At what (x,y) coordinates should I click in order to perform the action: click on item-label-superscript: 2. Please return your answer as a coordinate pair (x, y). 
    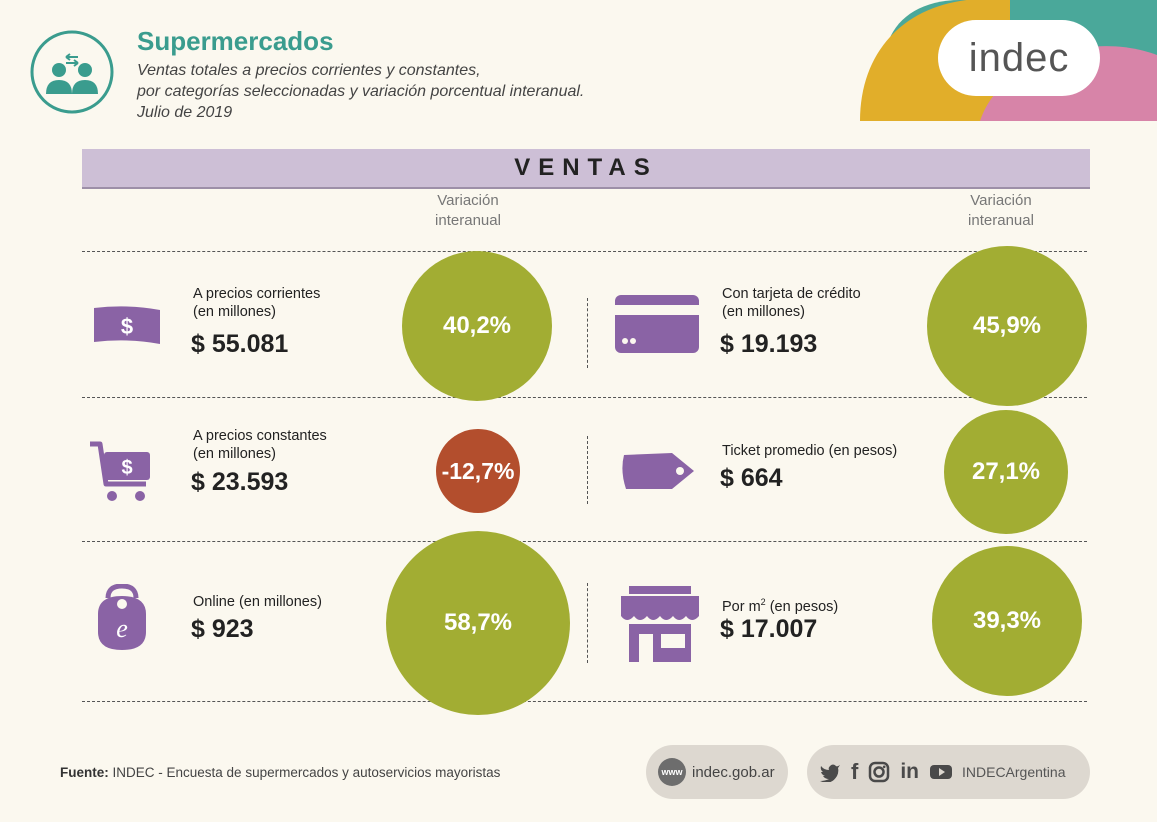
    Looking at the image, I should click on (763, 602).